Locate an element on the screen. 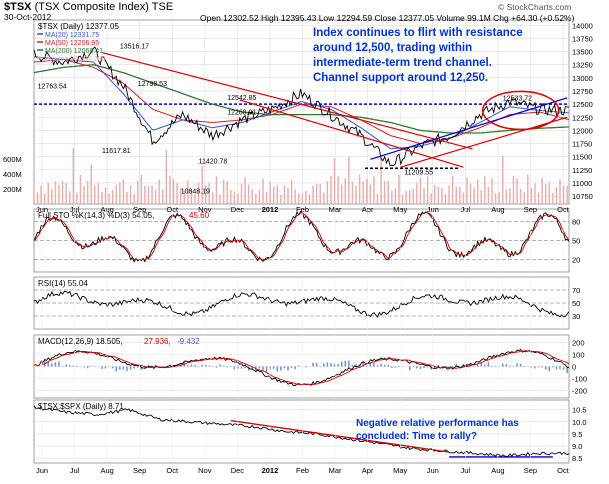 Image resolution: width=609 pixels, height=484 pixels. price-annotation-label: 11209.55 is located at coordinates (418, 173).